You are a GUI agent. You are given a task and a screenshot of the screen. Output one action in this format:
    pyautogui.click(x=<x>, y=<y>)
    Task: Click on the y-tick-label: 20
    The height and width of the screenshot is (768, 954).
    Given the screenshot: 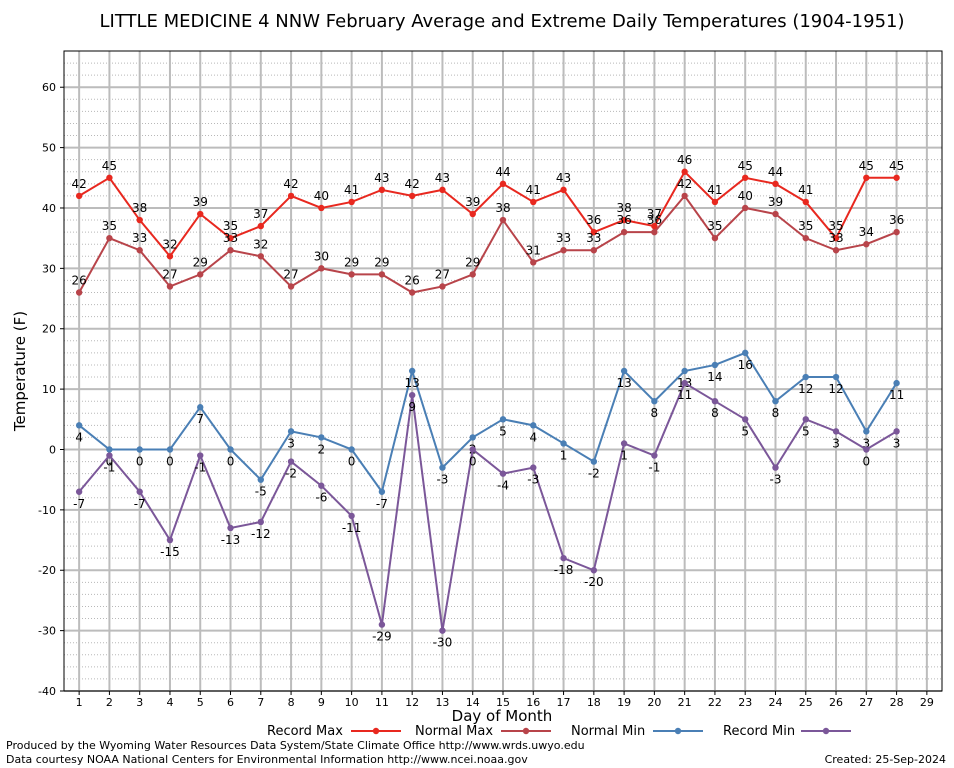 What is the action you would take?
    pyautogui.click(x=49, y=329)
    